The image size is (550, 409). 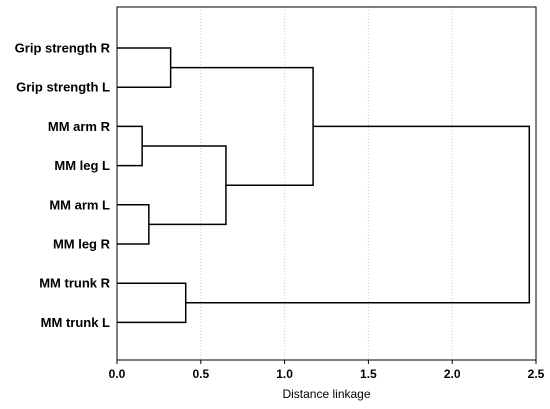 What do you see at coordinates (452, 374) in the screenshot?
I see `x-tick-label: 2.0` at bounding box center [452, 374].